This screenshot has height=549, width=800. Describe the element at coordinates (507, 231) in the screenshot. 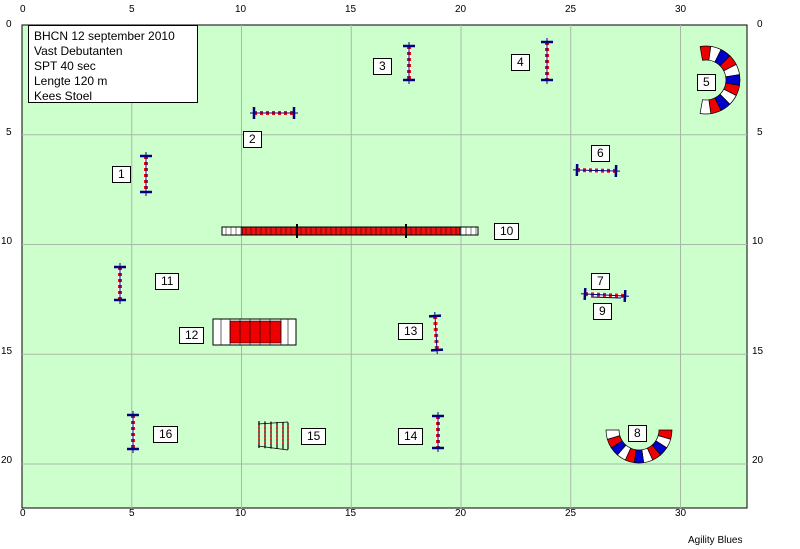

I see `obstacle-label-10: 10` at that location.